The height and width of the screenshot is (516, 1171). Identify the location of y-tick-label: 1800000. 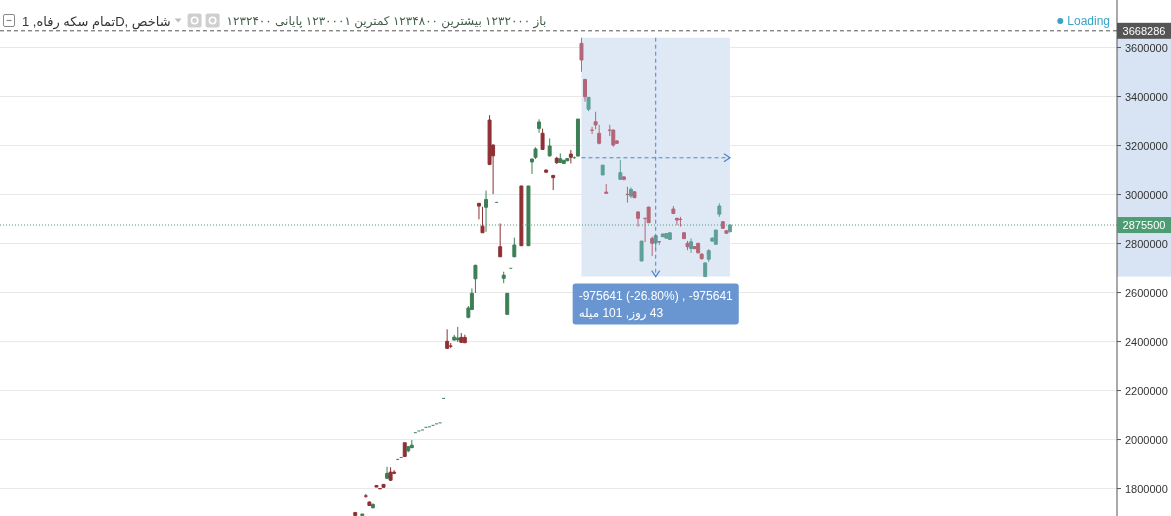
(1146, 488).